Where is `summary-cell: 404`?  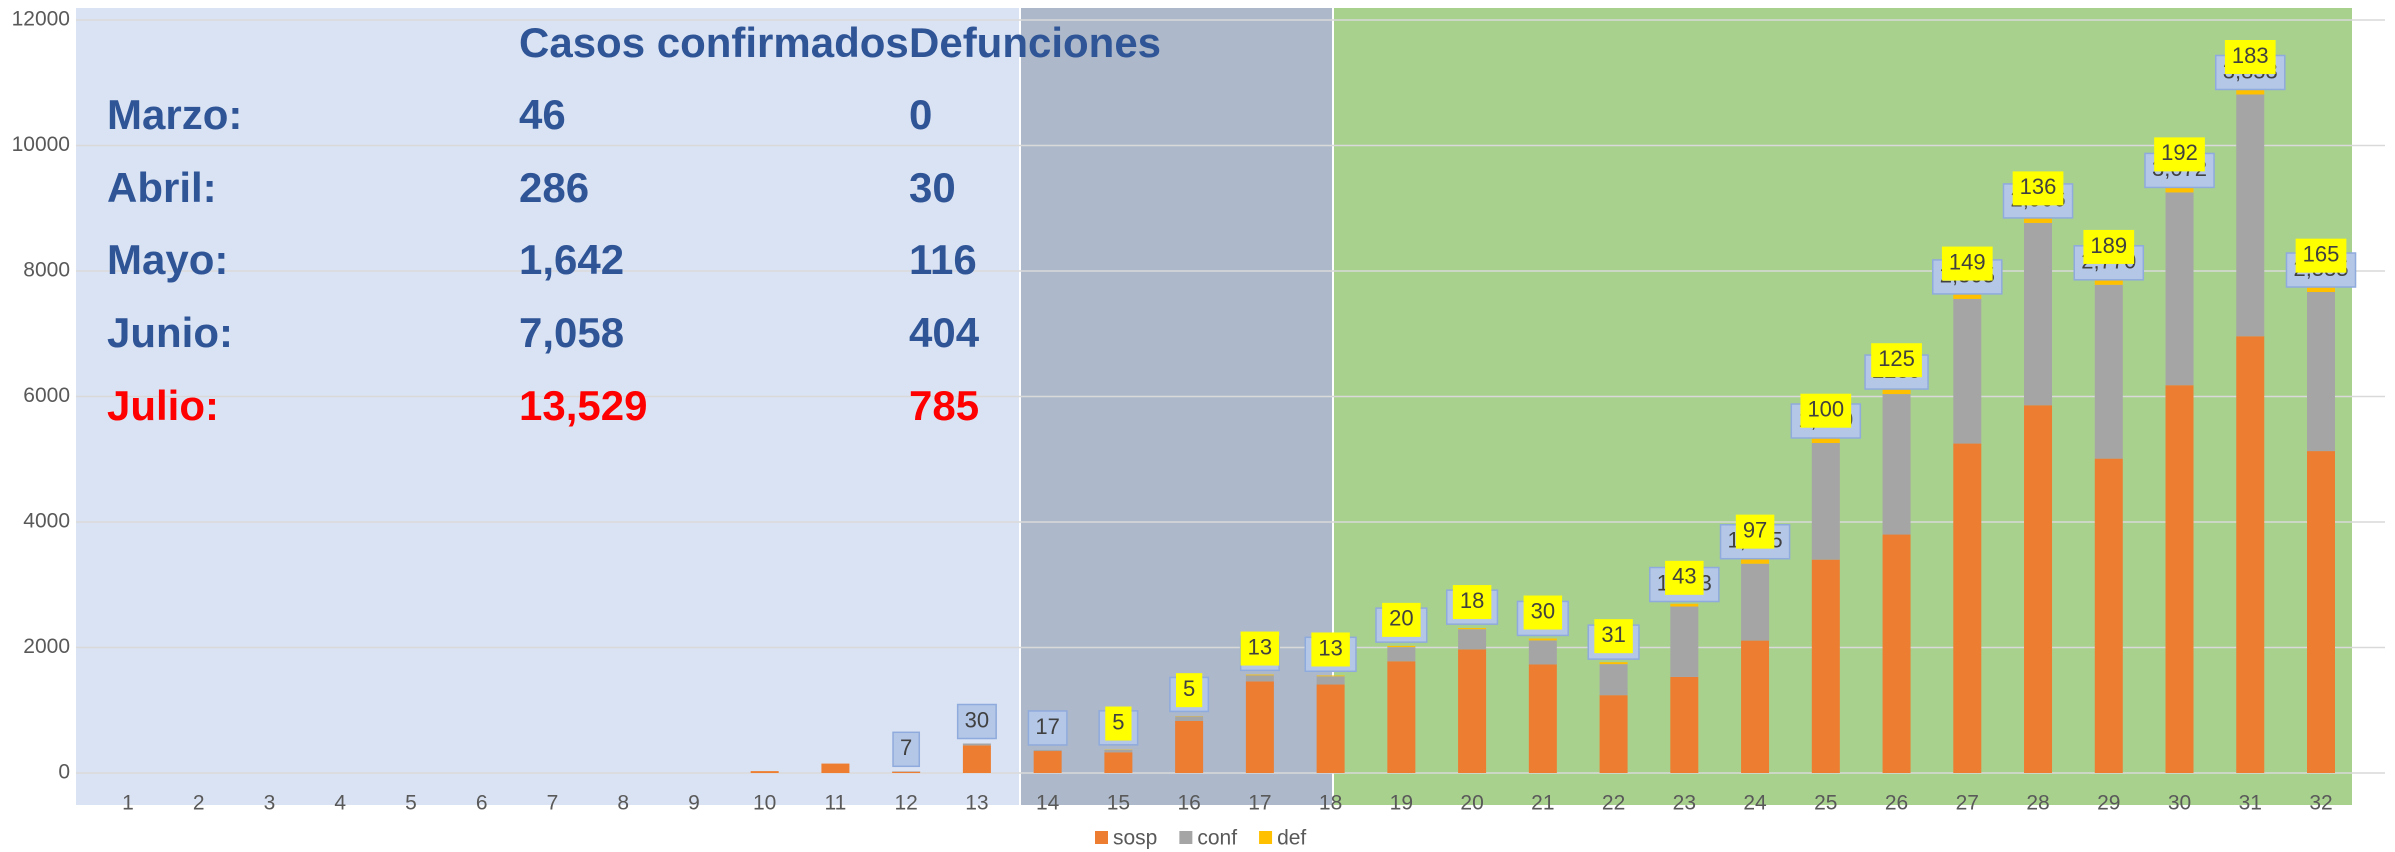 summary-cell: 404 is located at coordinates (944, 332).